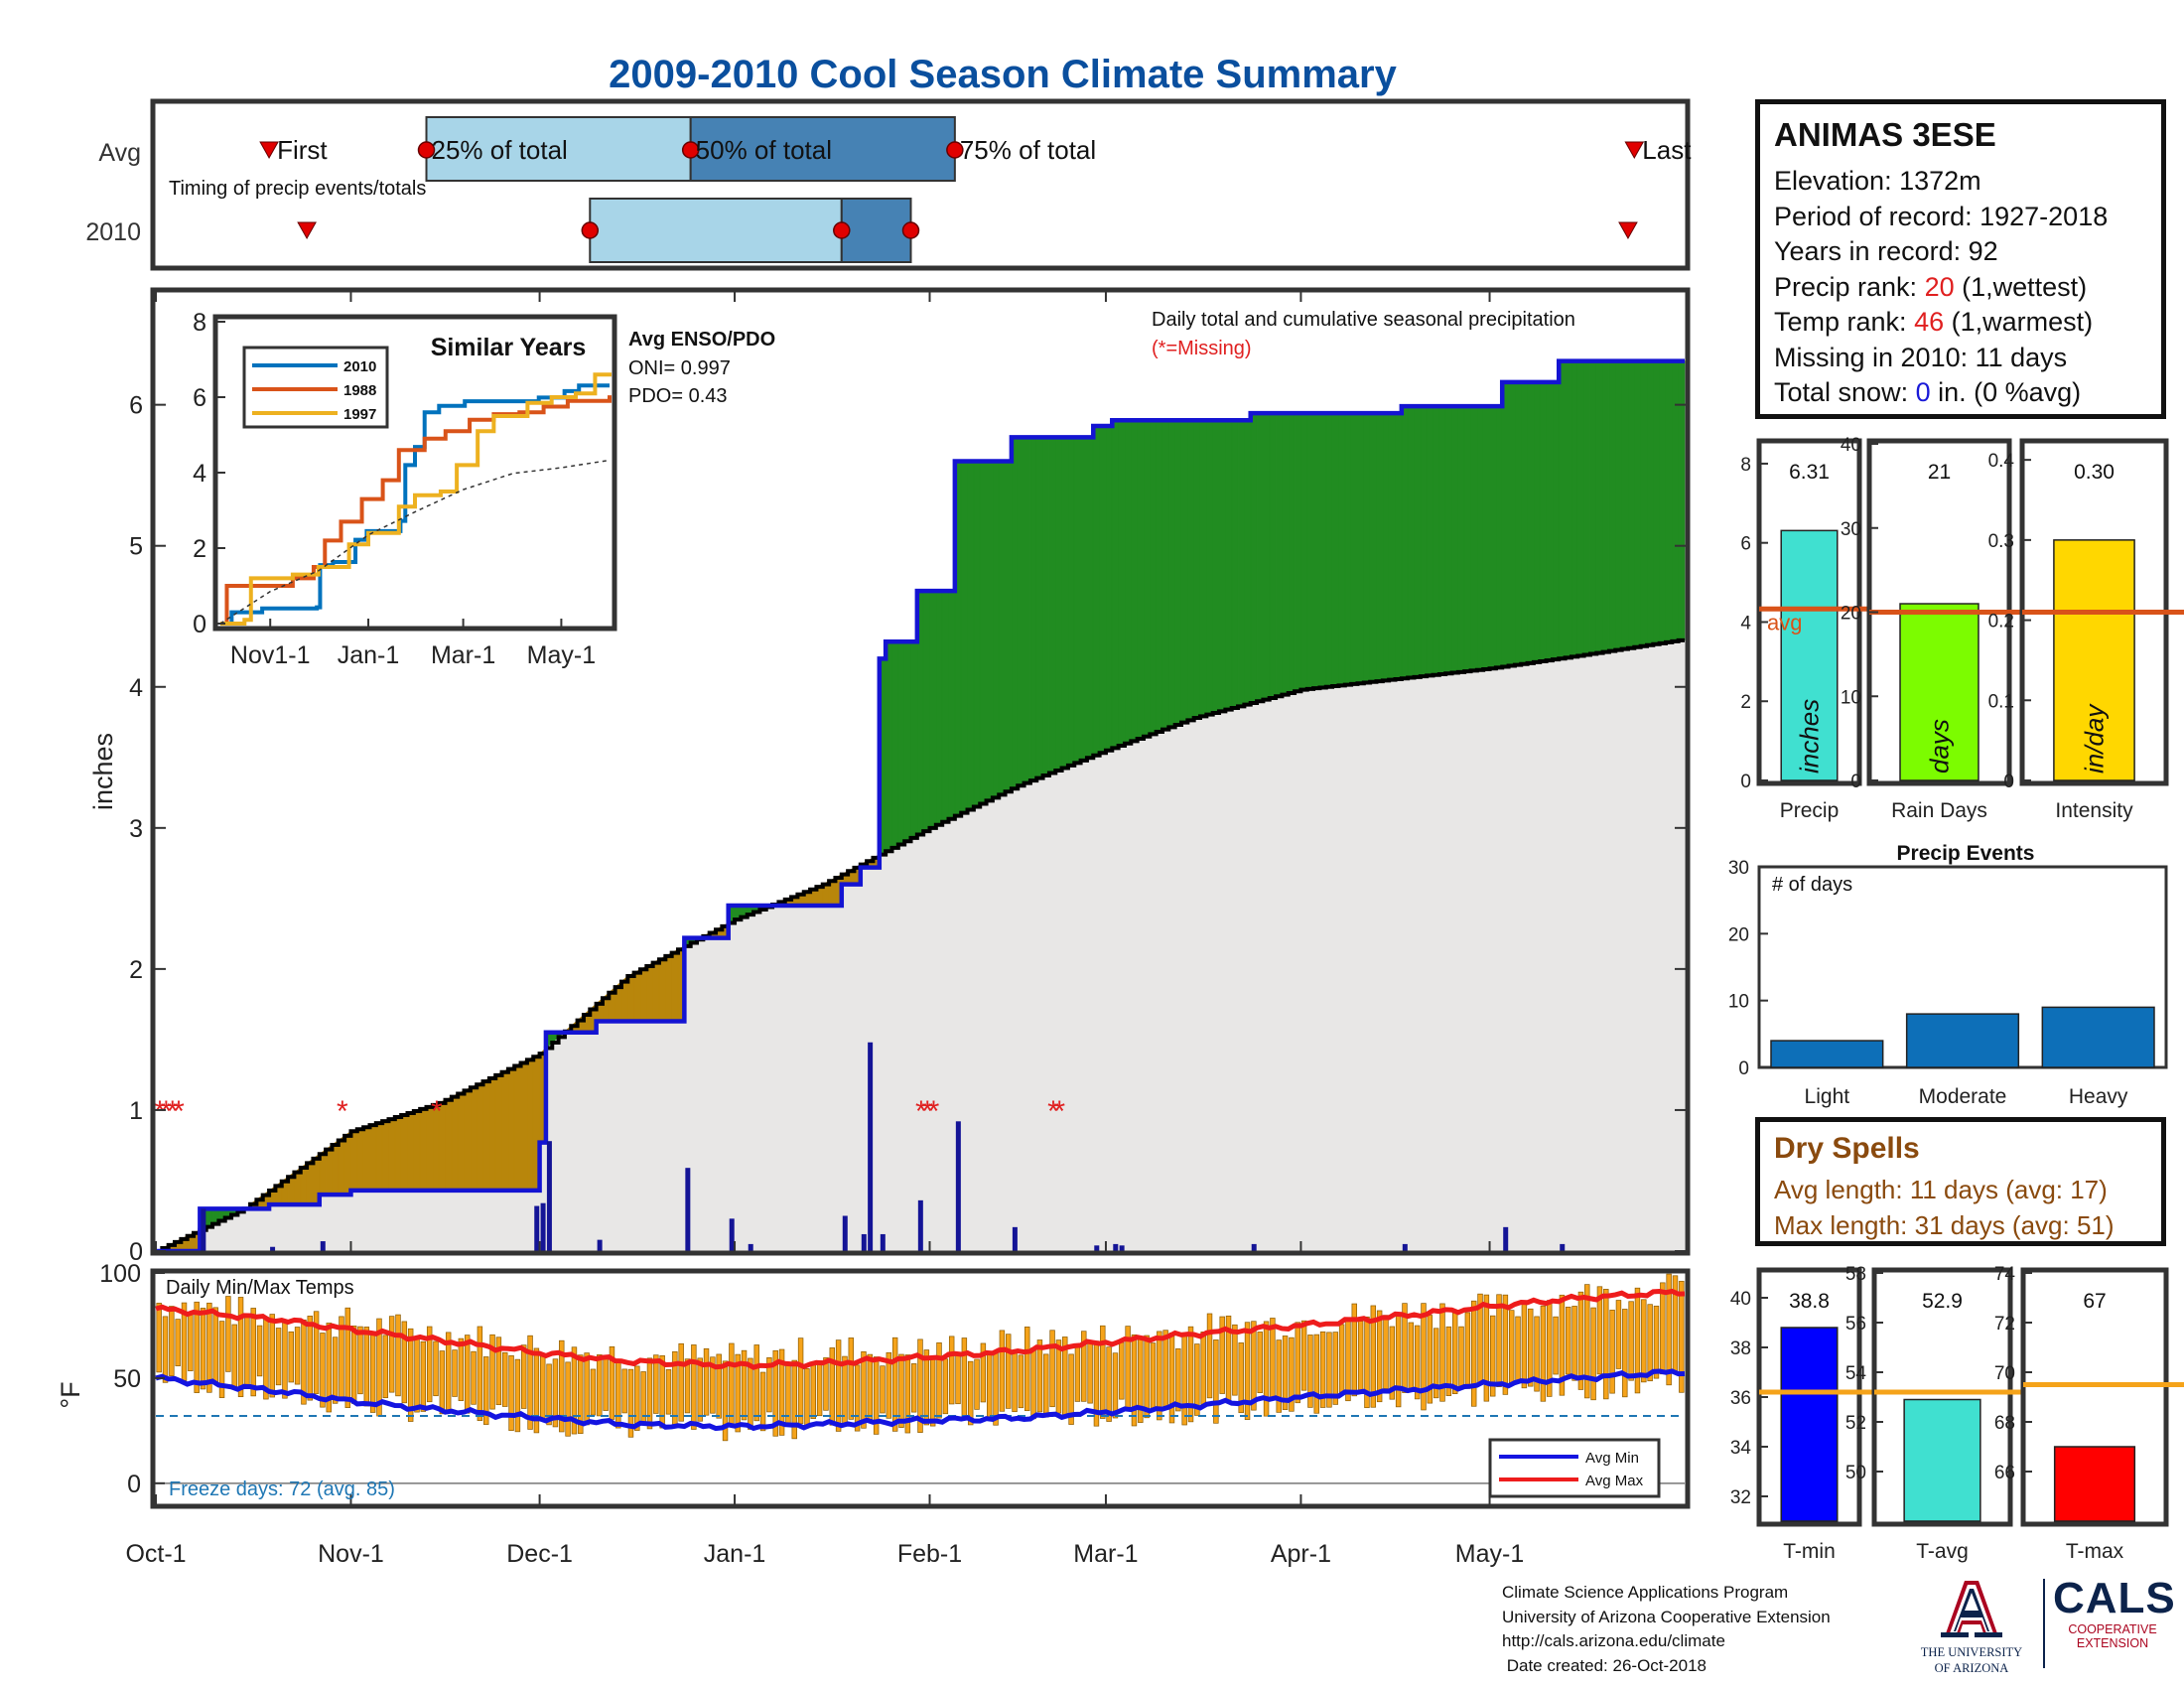 The height and width of the screenshot is (1688, 2184). I want to click on temp-rank-suffix: (1,warmest), so click(2019, 322).